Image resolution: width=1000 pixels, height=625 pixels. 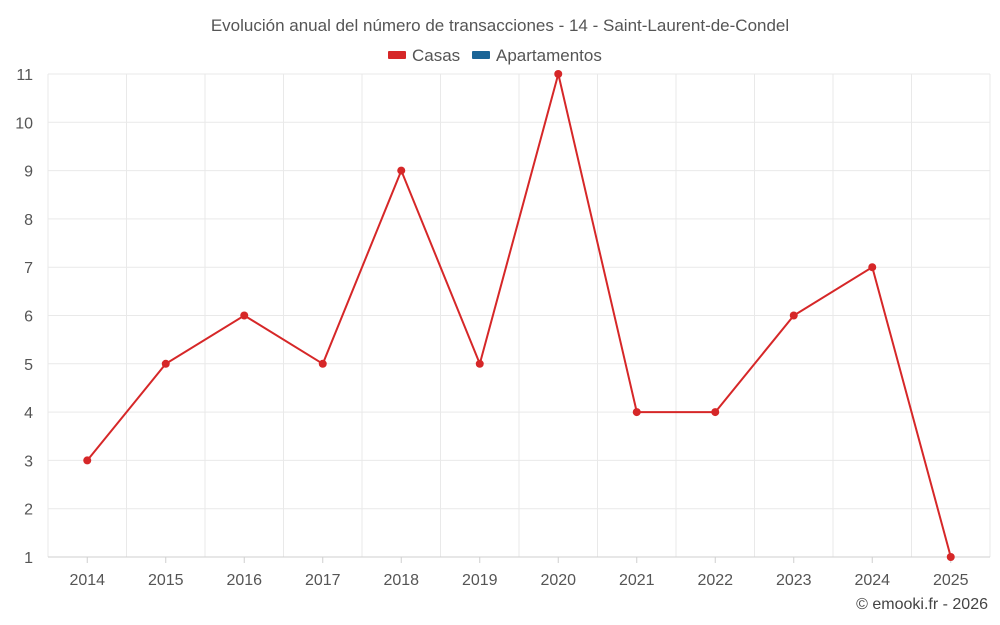 What do you see at coordinates (28, 317) in the screenshot?
I see `y-tick-label: 6` at bounding box center [28, 317].